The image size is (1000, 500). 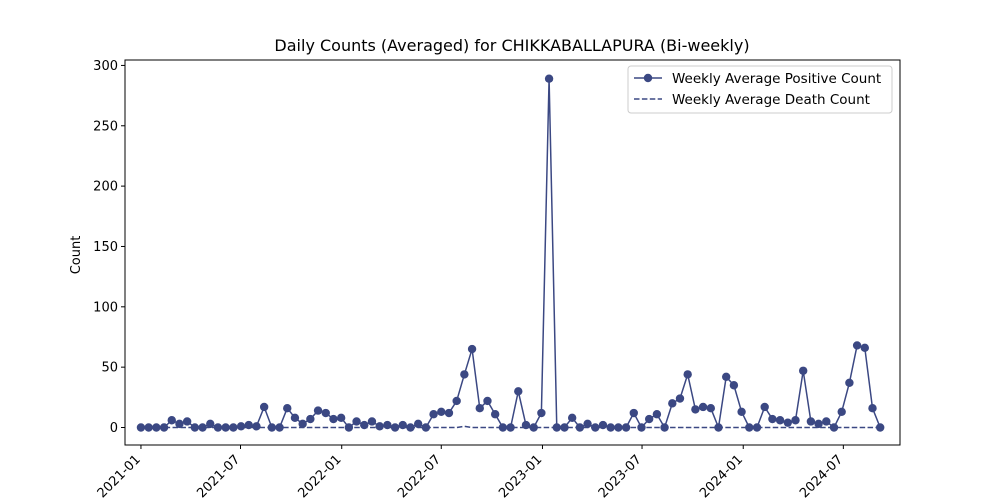 What do you see at coordinates (105, 187) in the screenshot?
I see `y-tick-label: 200` at bounding box center [105, 187].